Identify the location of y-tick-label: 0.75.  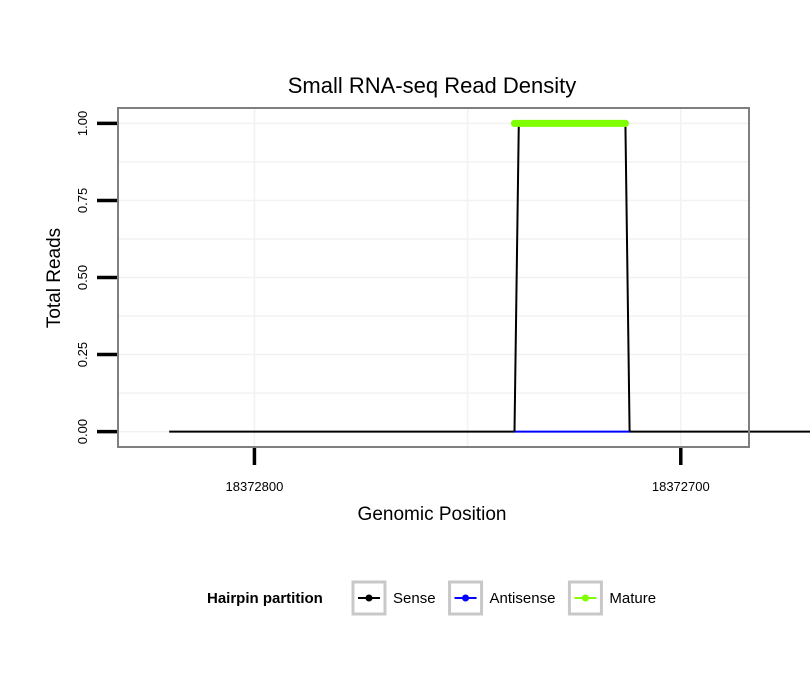
(82, 200).